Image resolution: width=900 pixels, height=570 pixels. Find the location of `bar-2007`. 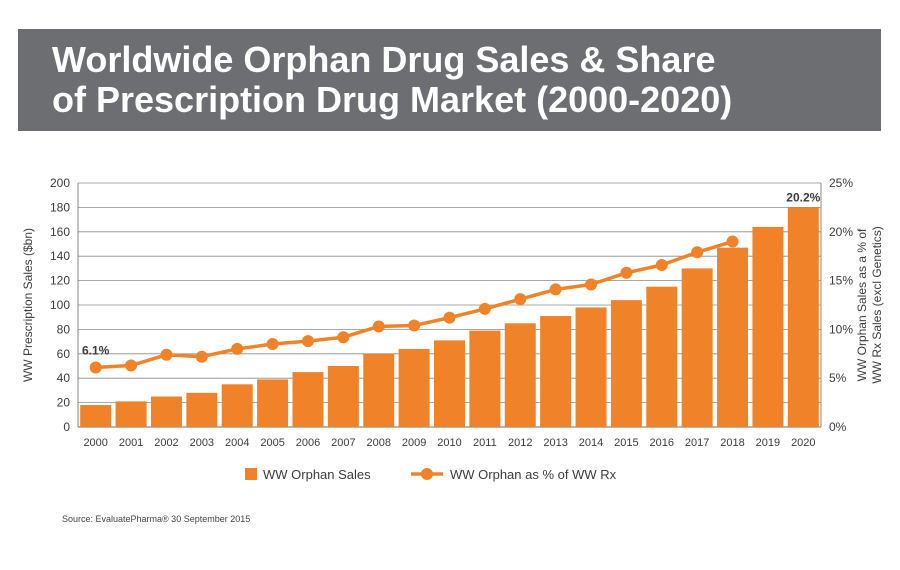

bar-2007 is located at coordinates (343, 396).